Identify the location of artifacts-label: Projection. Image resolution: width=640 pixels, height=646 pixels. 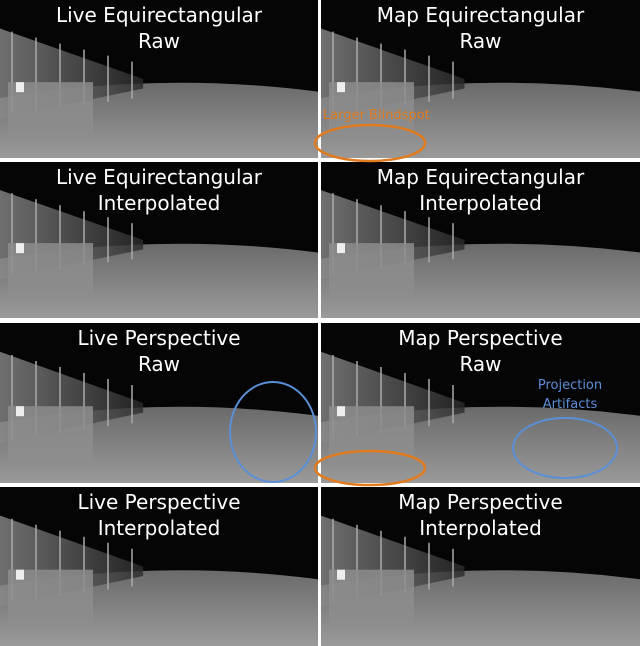
(570, 385).